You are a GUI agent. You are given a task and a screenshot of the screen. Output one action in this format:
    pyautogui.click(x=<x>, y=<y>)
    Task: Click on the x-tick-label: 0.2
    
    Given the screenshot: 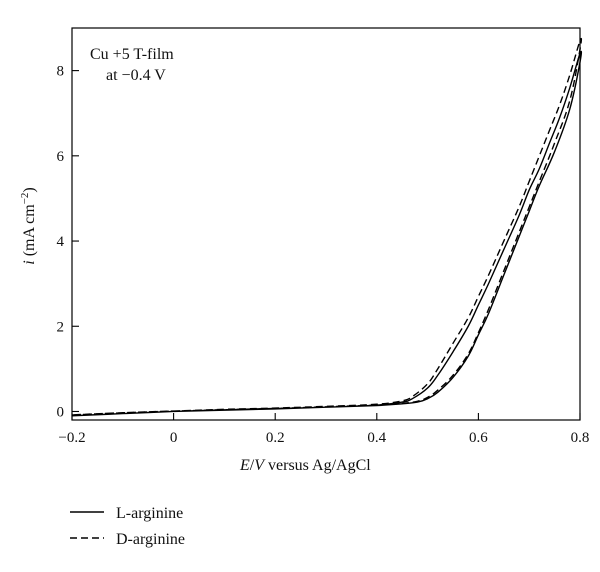 What is the action you would take?
    pyautogui.click(x=275, y=438)
    